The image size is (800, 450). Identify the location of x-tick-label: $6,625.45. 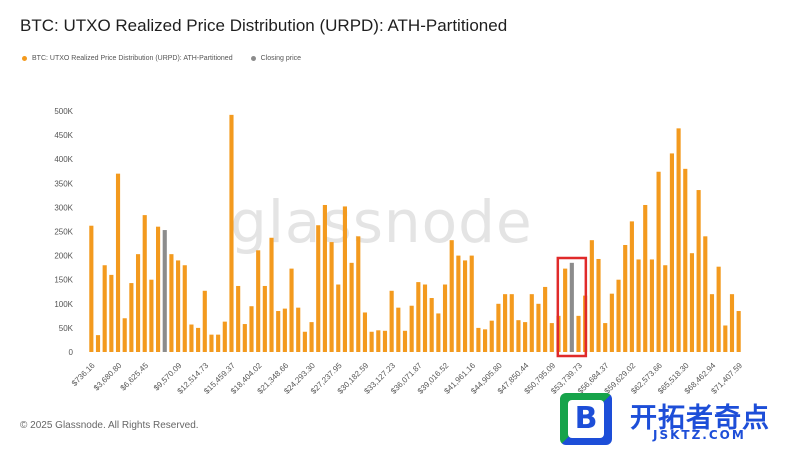
(135, 377).